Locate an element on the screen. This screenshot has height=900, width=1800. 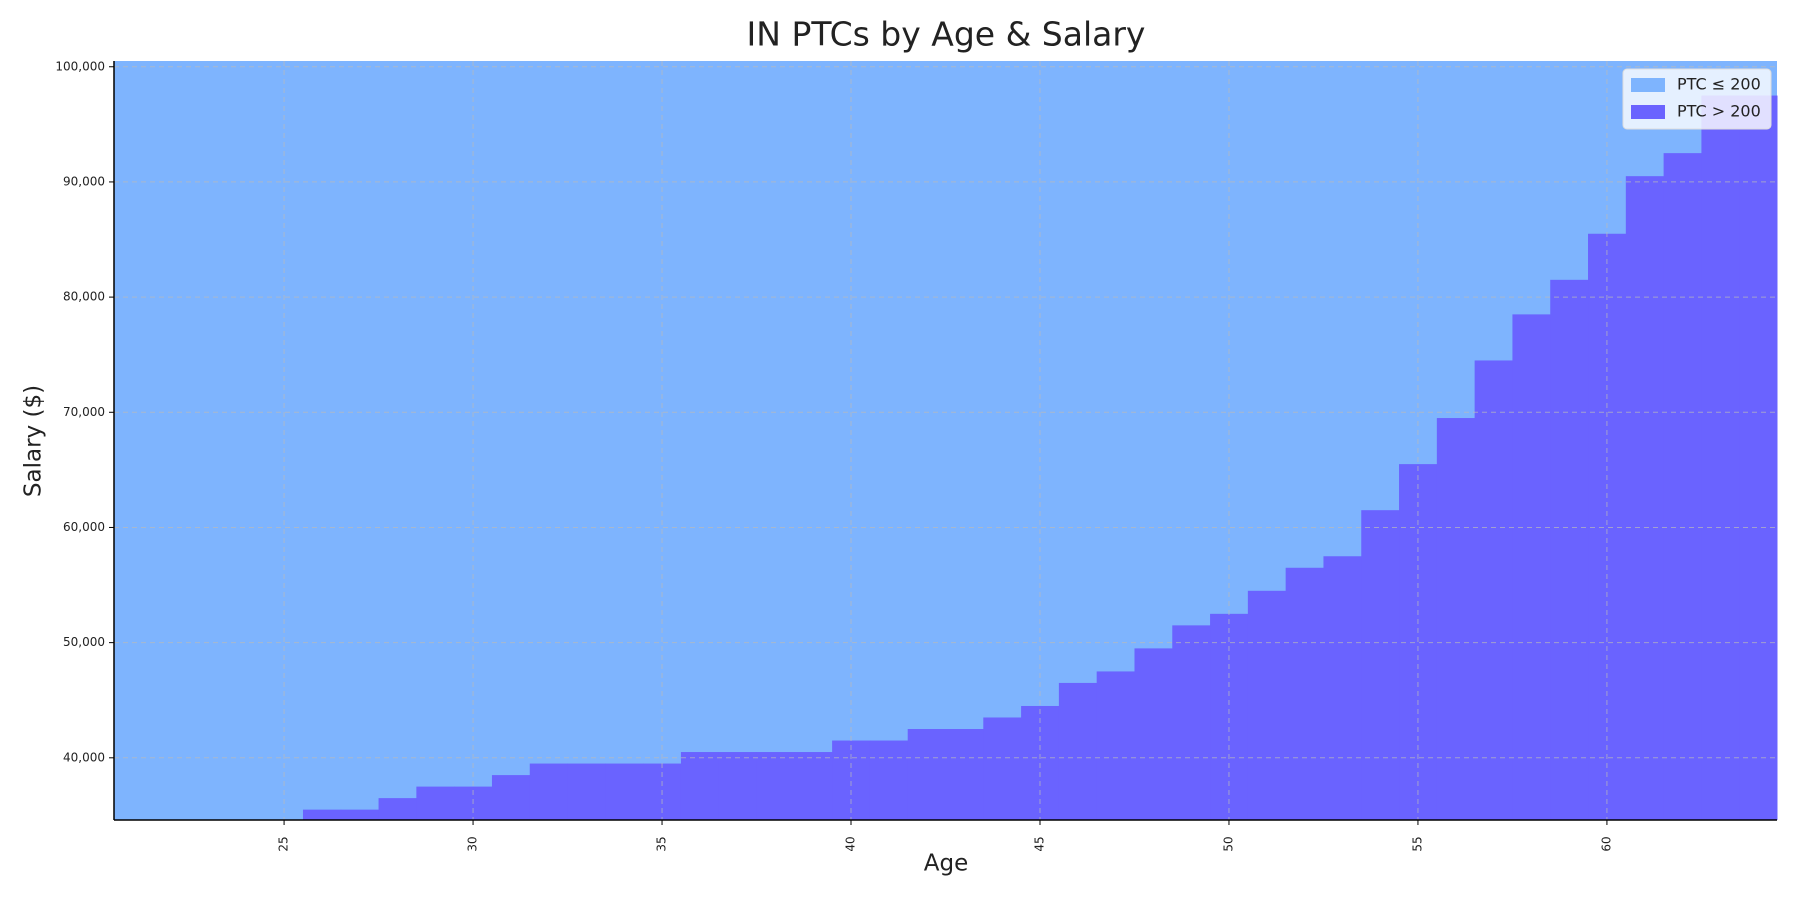
y-tick-label: 70,000 is located at coordinates (84, 412).